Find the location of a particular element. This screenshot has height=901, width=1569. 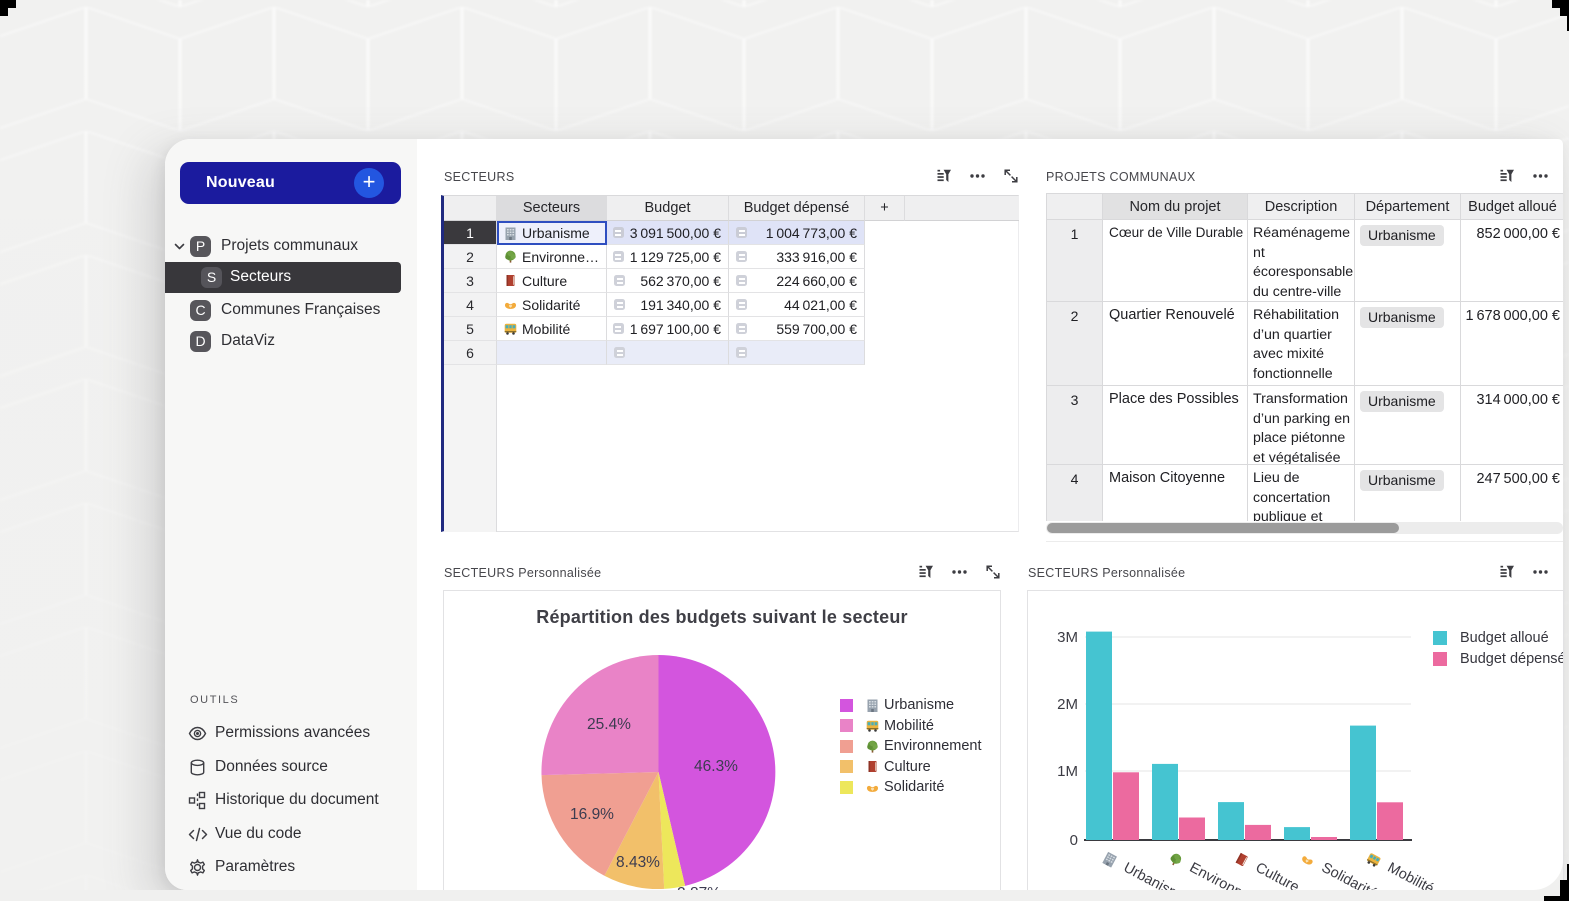

svg-text: 8.43% is located at coordinates (638, 862).